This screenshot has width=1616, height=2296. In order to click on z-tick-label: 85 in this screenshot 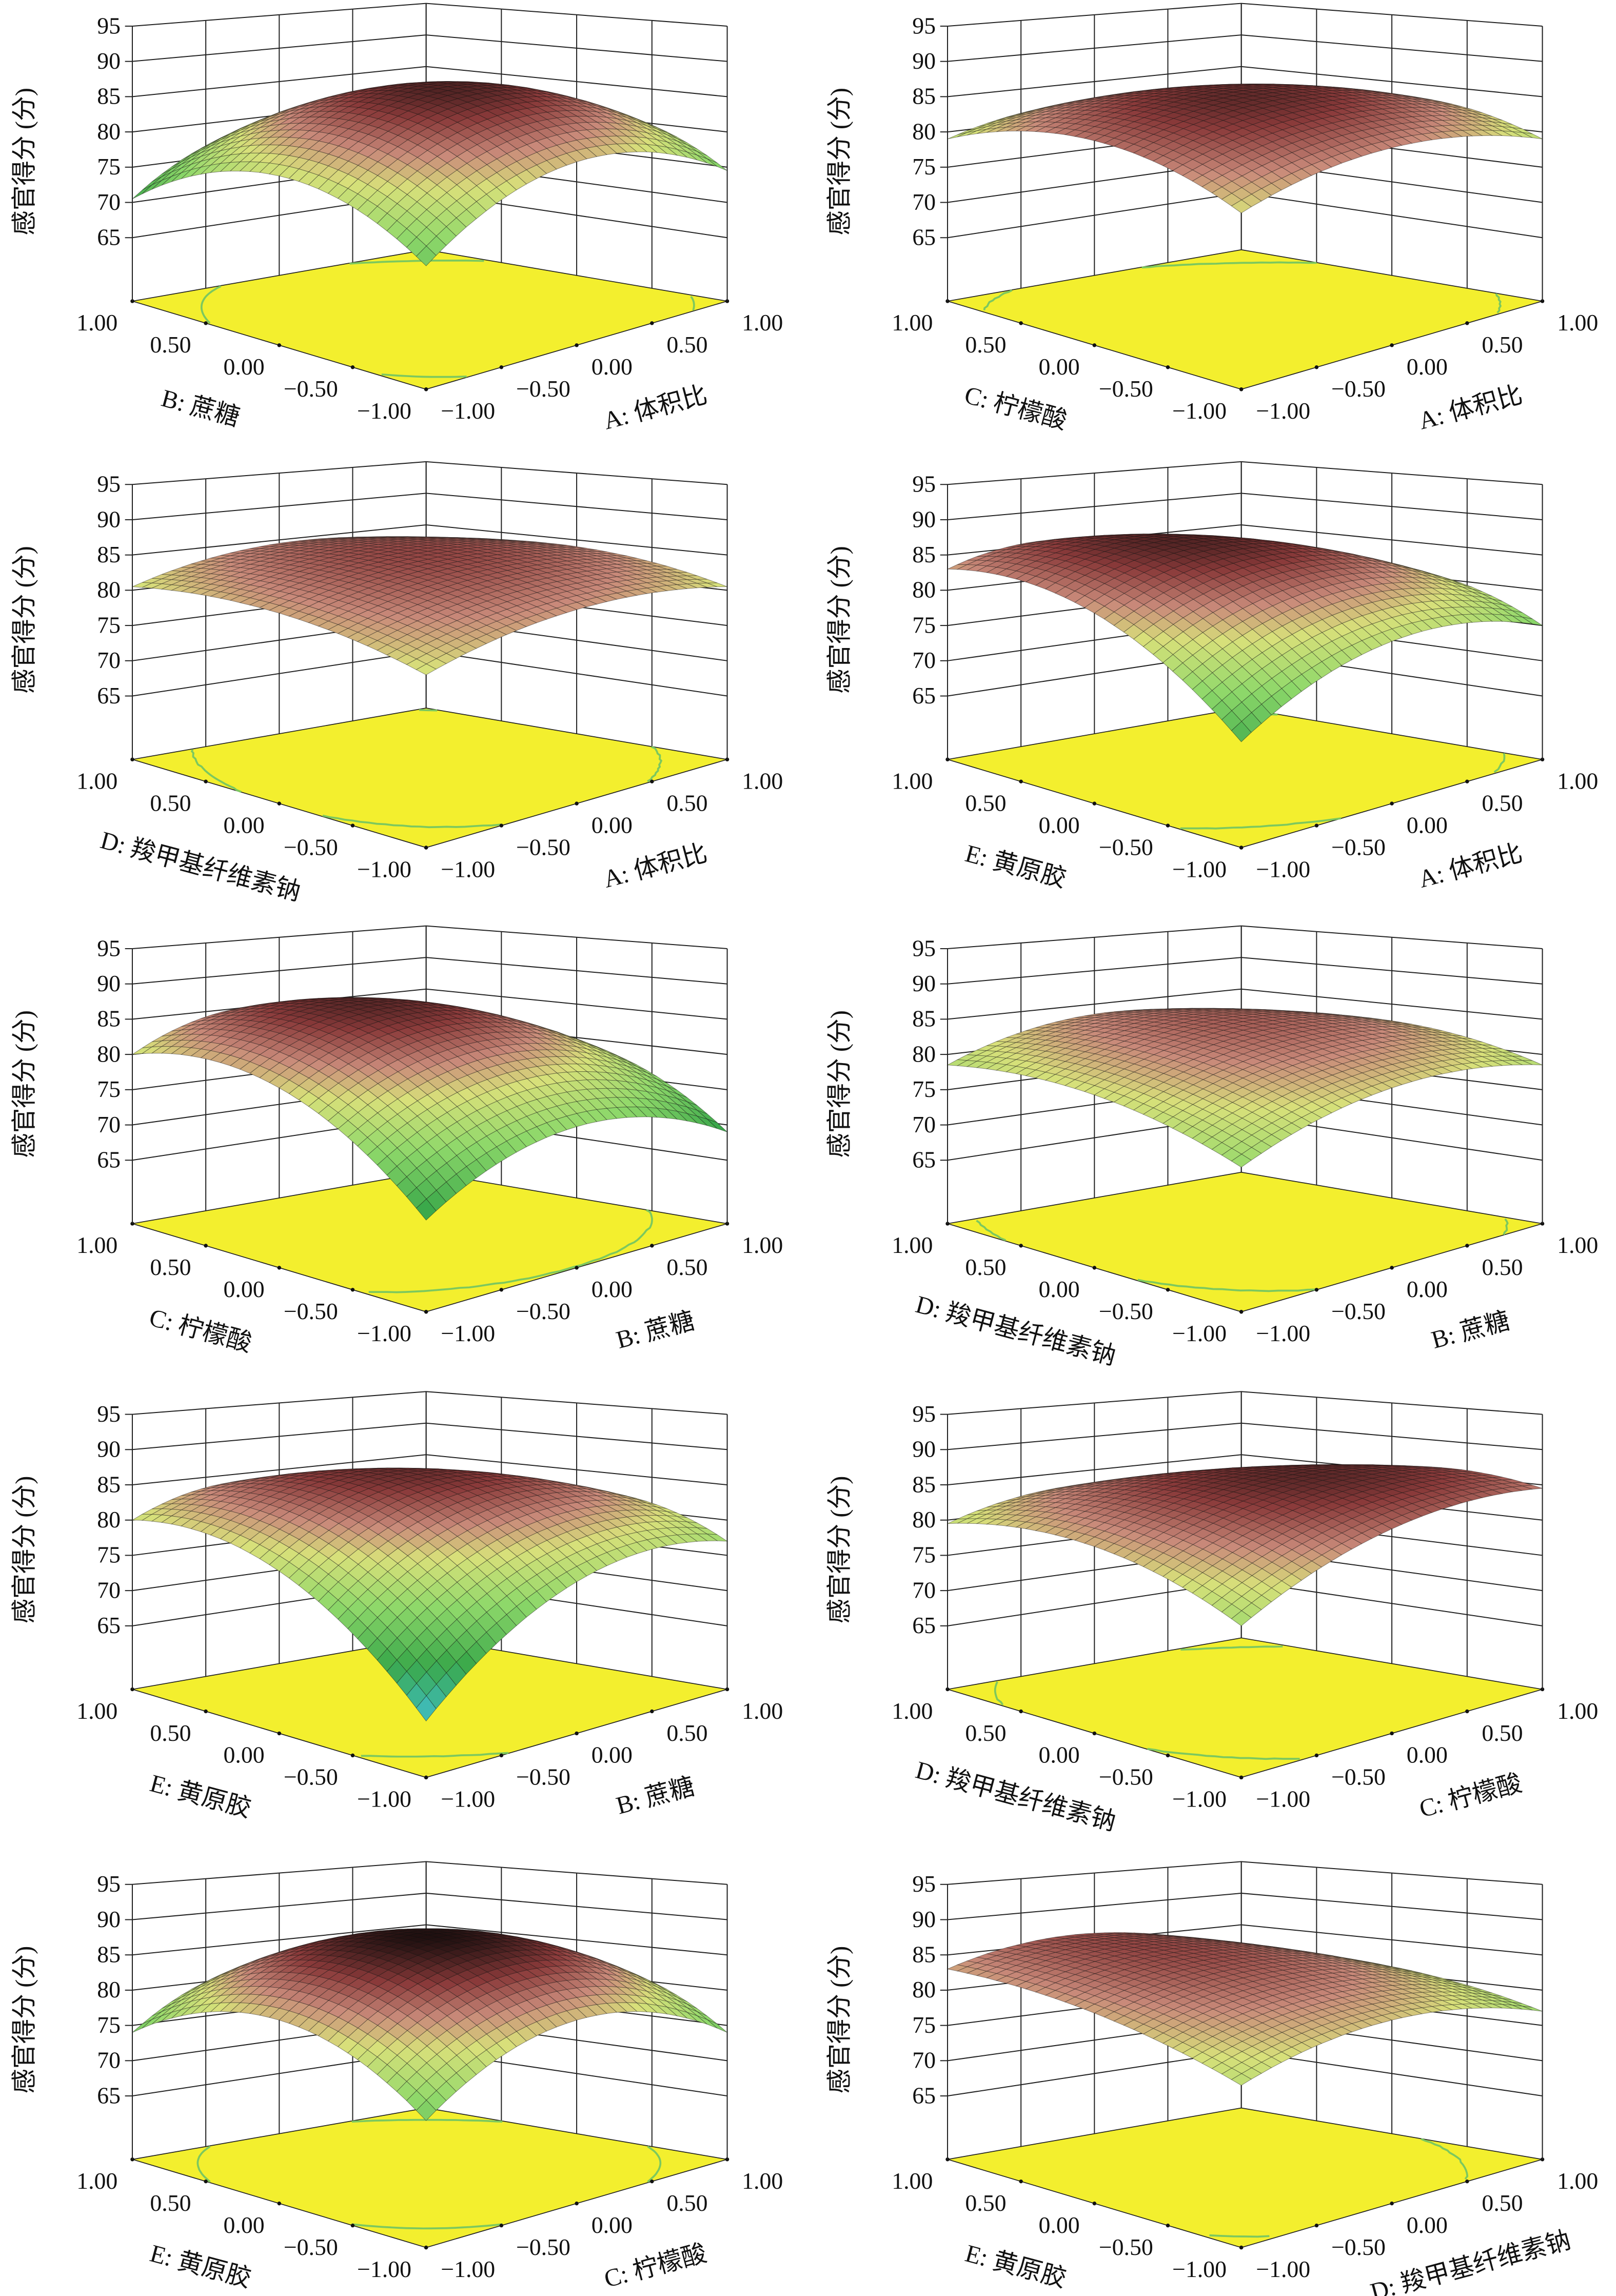, I will do `click(109, 1019)`.